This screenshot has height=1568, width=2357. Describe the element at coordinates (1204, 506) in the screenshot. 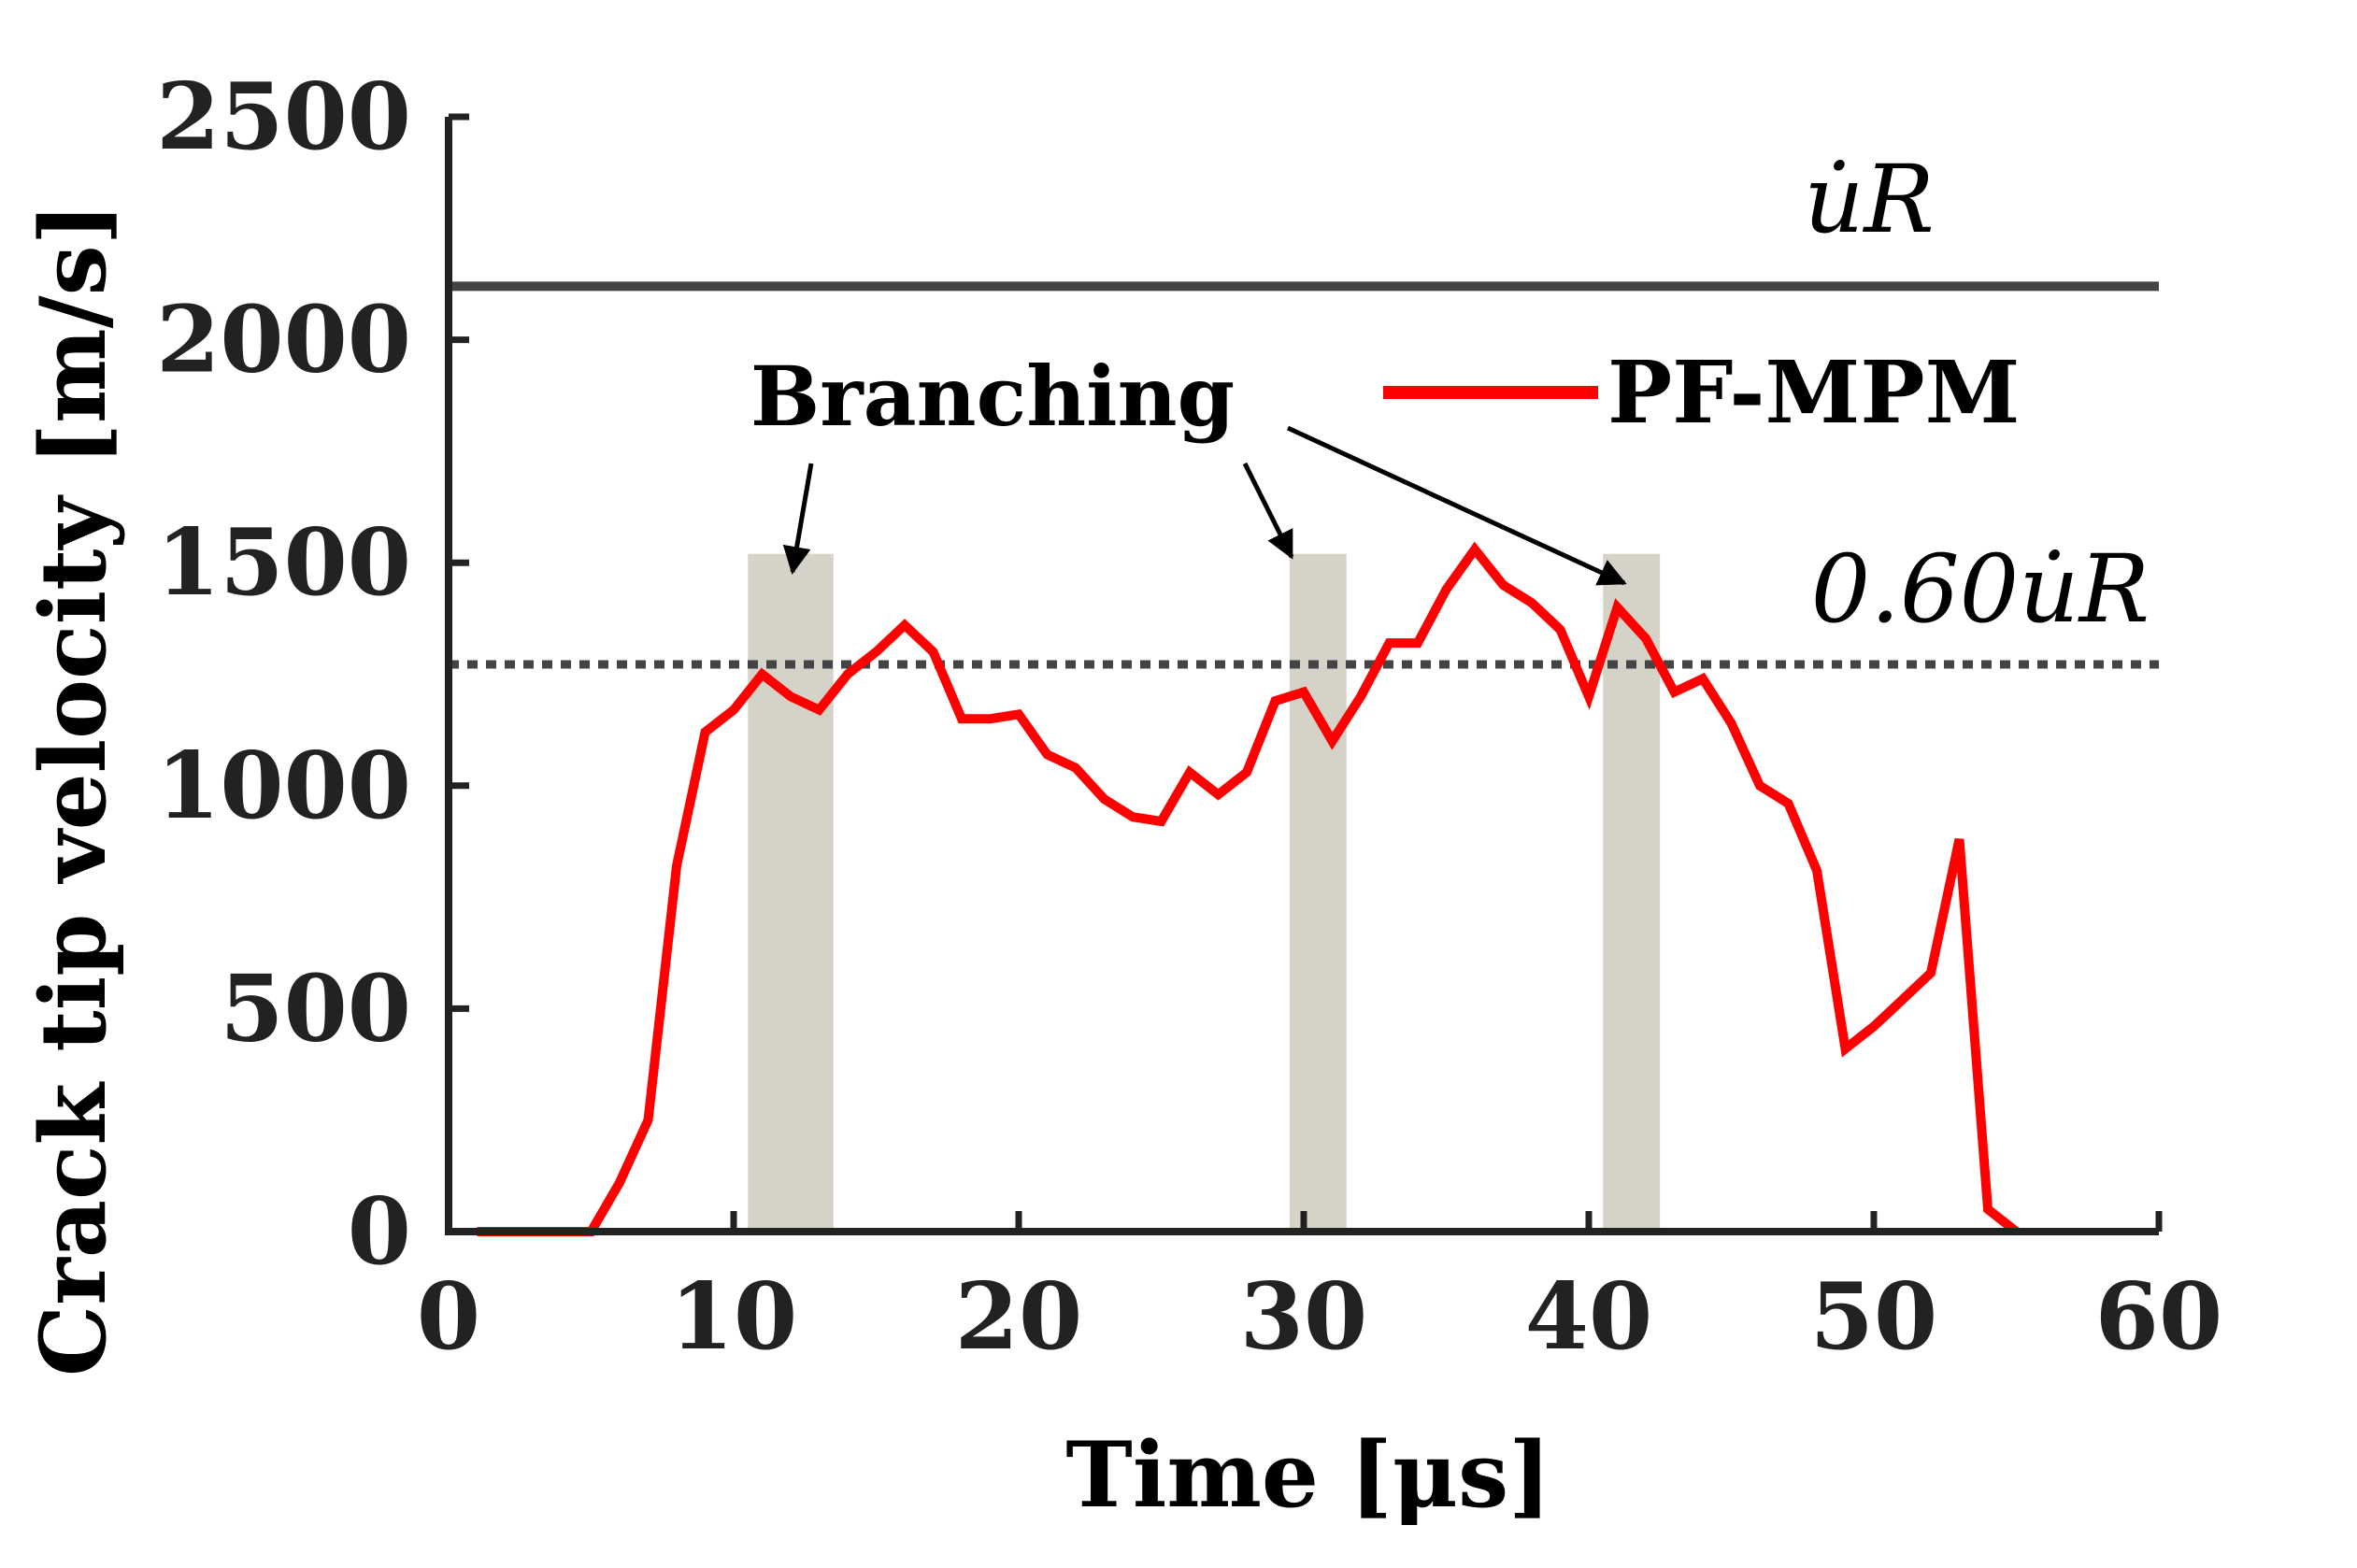

I see `branching-arrows` at that location.